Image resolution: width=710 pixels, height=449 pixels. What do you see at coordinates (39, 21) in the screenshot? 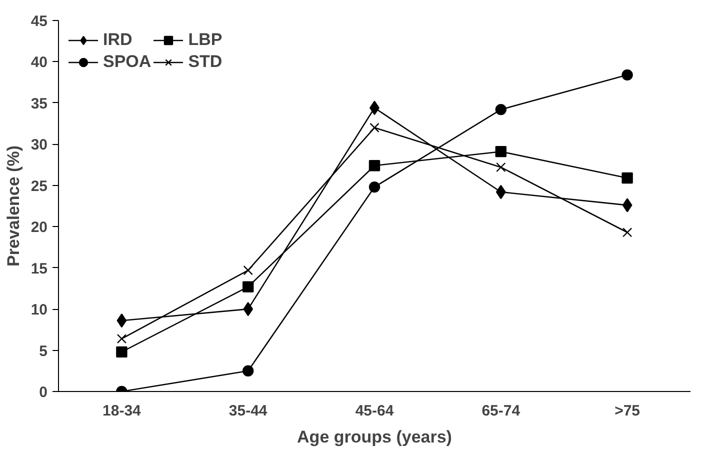
I see `y-tick-label: 45` at bounding box center [39, 21].